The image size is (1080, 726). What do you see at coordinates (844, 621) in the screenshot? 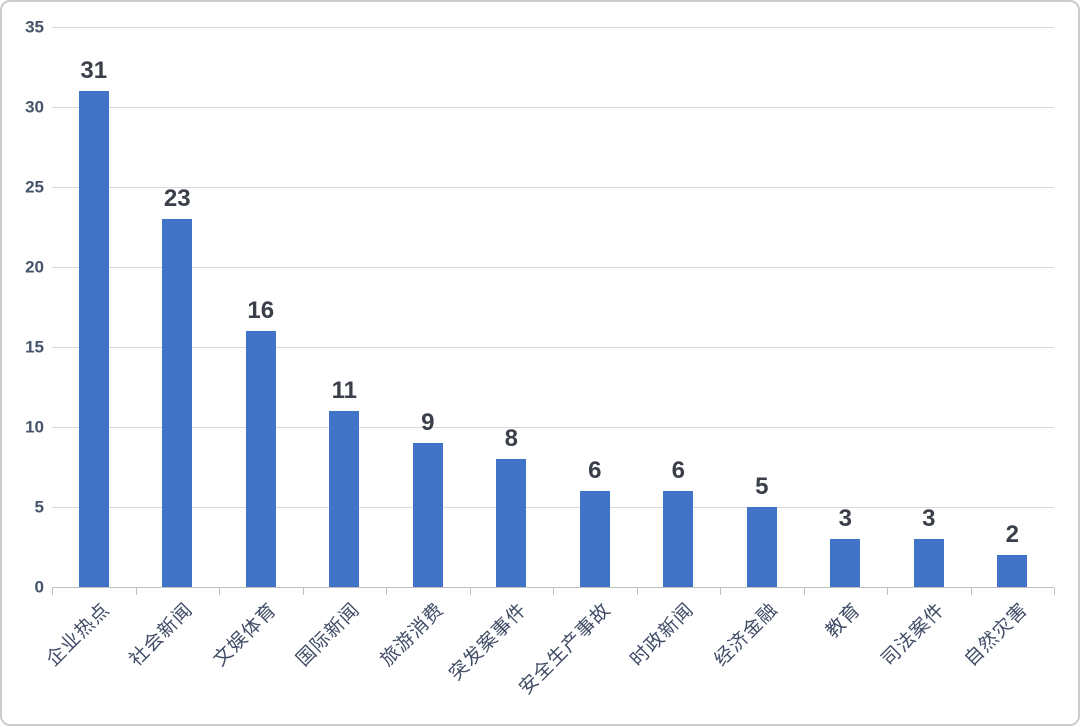
I see `category-label: 教育` at bounding box center [844, 621].